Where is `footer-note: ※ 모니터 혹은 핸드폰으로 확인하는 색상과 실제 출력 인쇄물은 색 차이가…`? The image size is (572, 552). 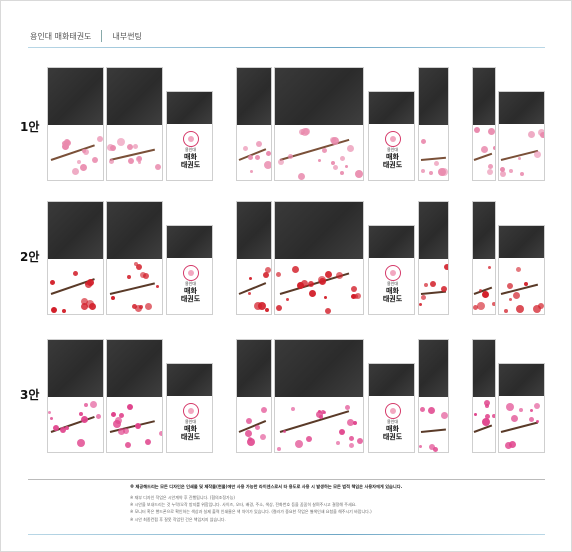
footer-note: ※ 모니터 혹은 핸드폰으로 확인하는 색상과 실제 출력 인쇄물은 색 차이가… is located at coordinates (251, 512).